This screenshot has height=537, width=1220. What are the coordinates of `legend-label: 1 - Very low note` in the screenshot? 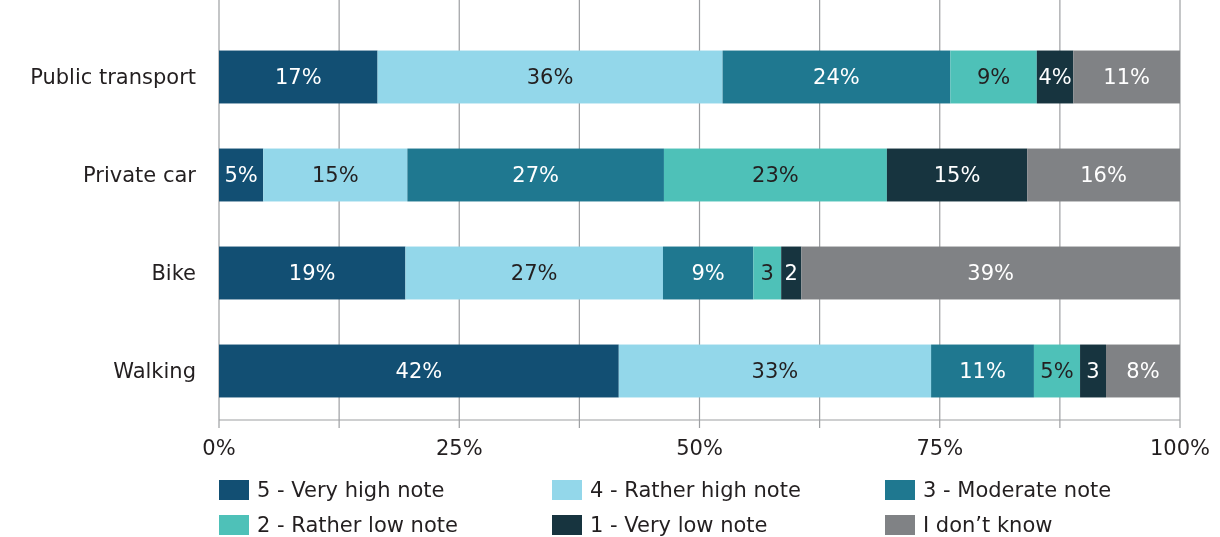 It's located at (679, 525).